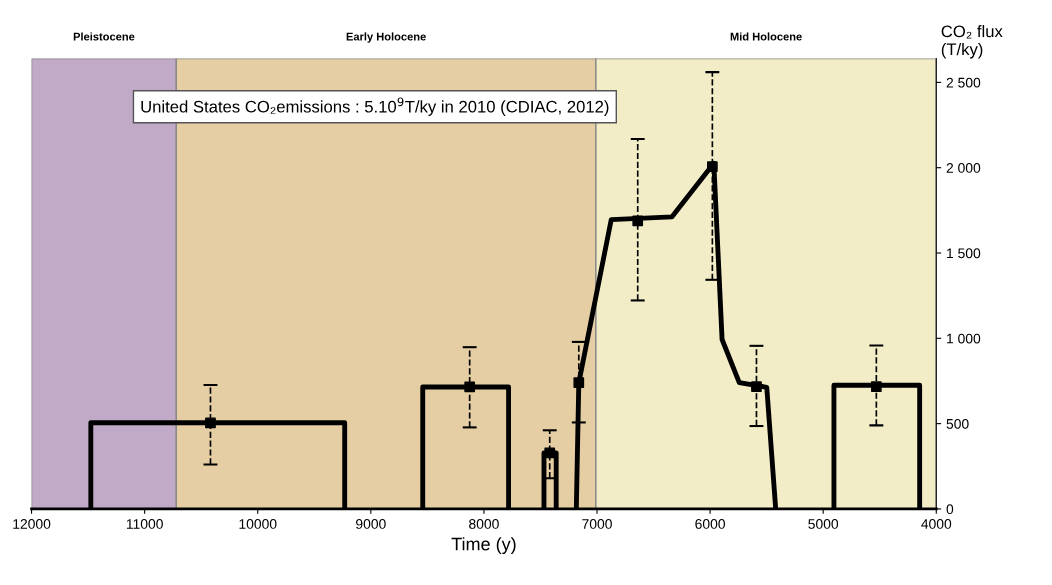 This screenshot has width=1052, height=585. What do you see at coordinates (936, 524) in the screenshot?
I see `x-tick-label: 4000` at bounding box center [936, 524].